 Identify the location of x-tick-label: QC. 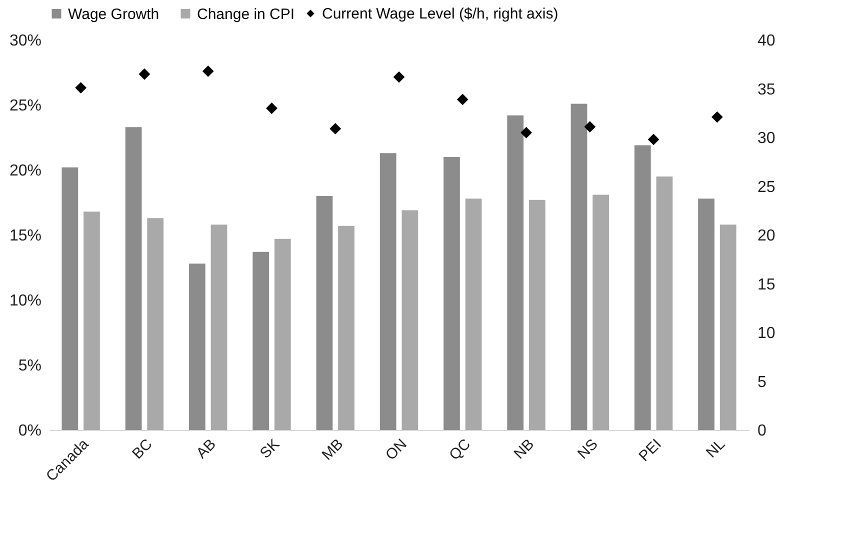
(460, 450).